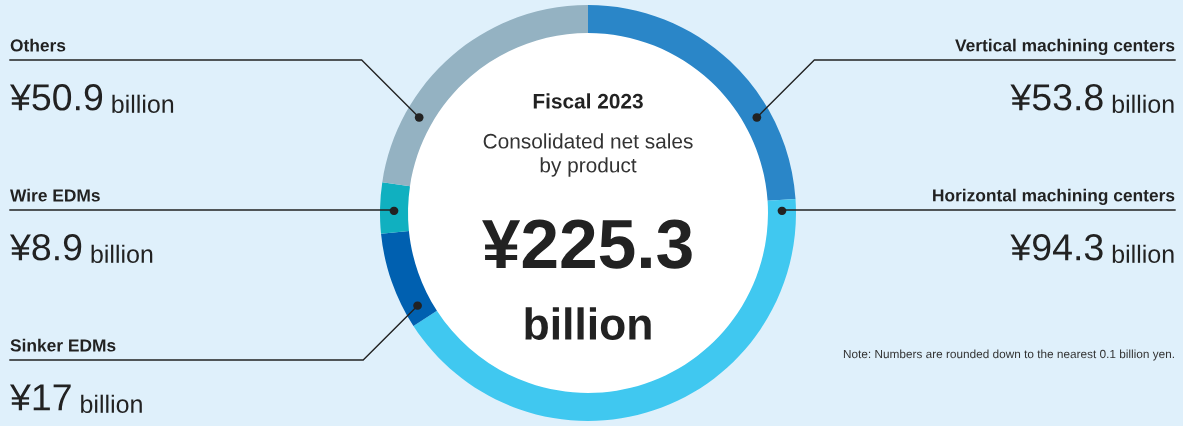  I want to click on data-label: ¥53.8 billion, so click(1092, 99).